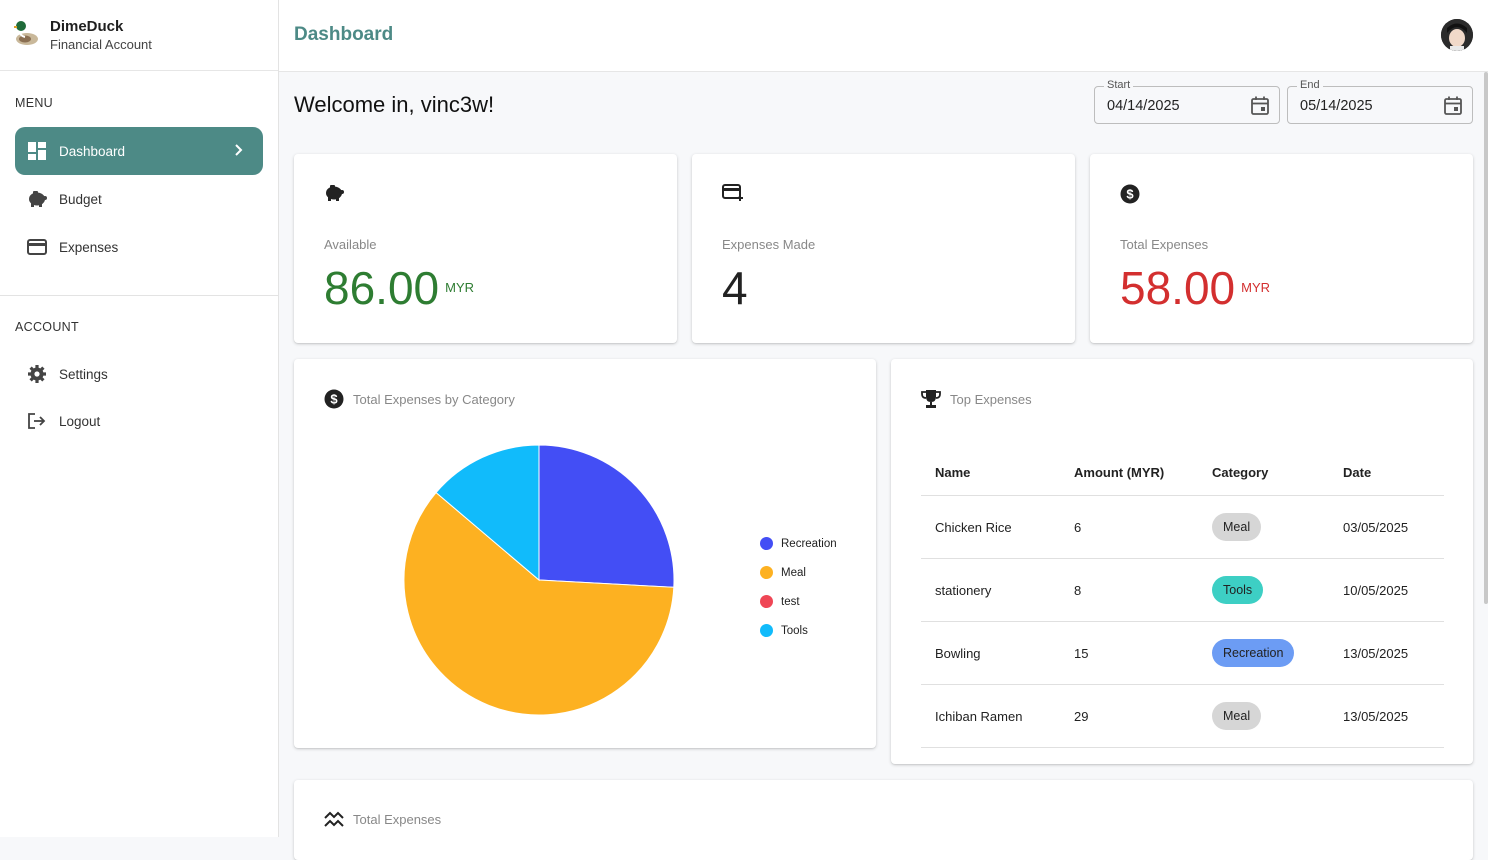 This screenshot has width=1488, height=860. I want to click on duck-logo-icon, so click(26, 35).